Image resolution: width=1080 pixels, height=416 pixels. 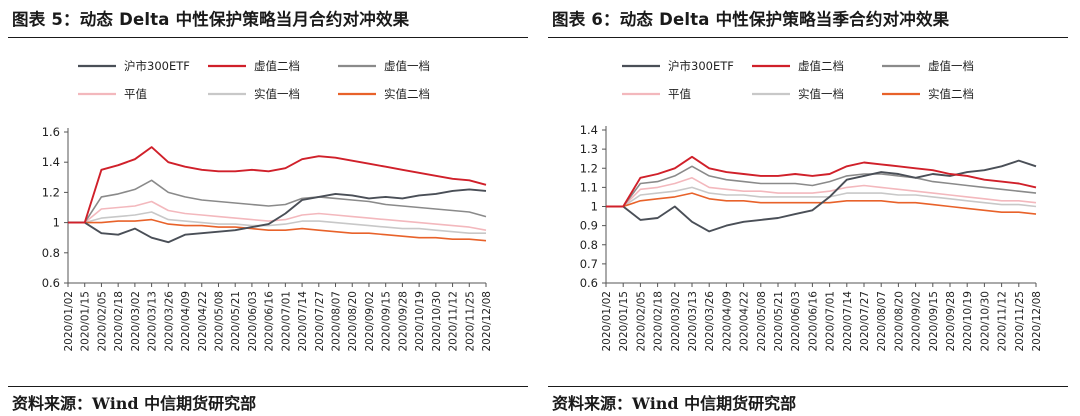 I want to click on legend-label-itm1: 实值一档, so click(x=821, y=94).